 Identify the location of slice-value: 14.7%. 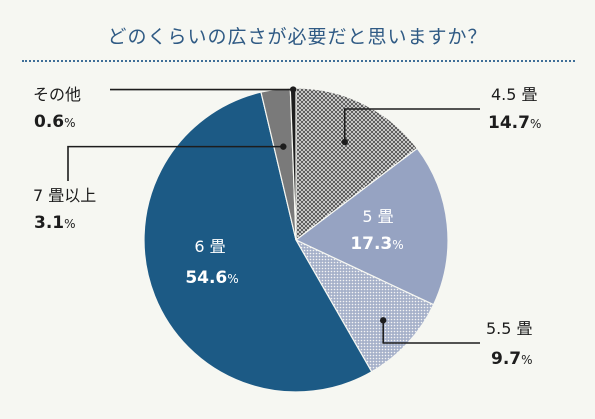
(514, 123).